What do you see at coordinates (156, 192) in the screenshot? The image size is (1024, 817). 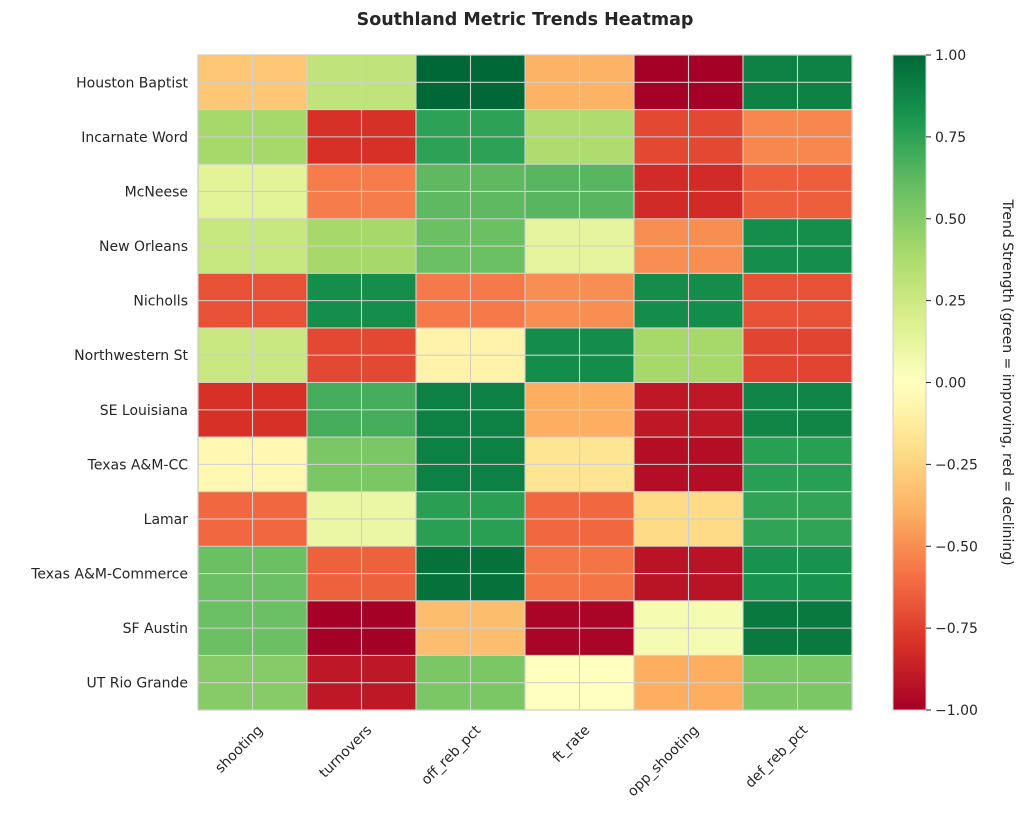 I see `y-tick-label: McNeese` at bounding box center [156, 192].